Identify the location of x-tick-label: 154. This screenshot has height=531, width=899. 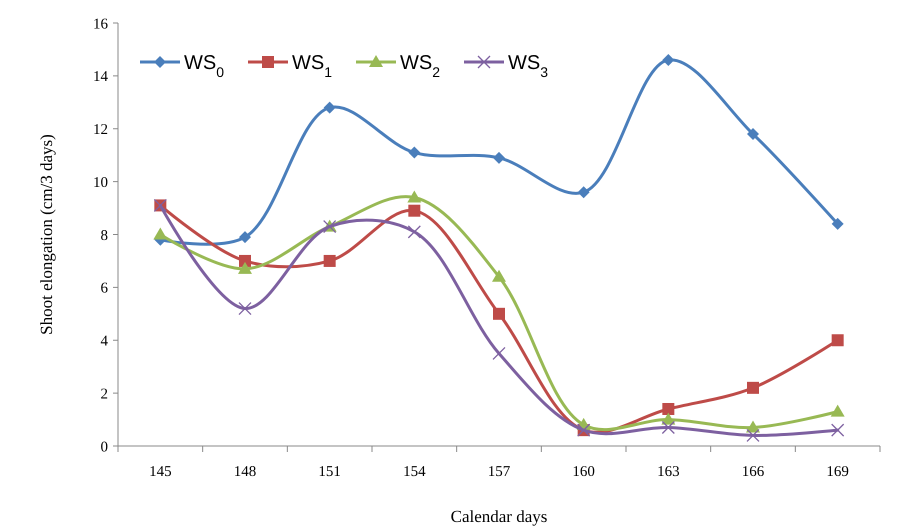
(414, 472).